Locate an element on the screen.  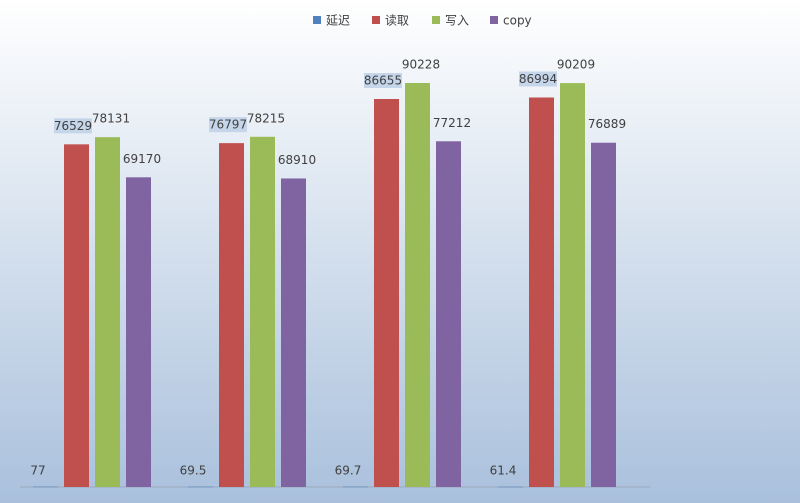
legend-label: copy is located at coordinates (517, 21).